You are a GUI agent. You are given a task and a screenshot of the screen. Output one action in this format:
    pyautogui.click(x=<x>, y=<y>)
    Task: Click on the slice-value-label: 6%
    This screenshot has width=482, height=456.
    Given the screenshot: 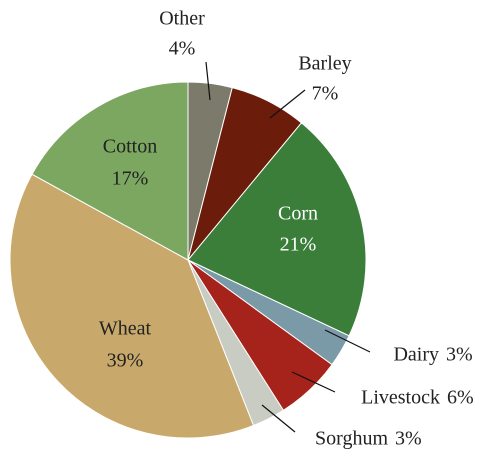 What is the action you would take?
    pyautogui.click(x=460, y=398)
    